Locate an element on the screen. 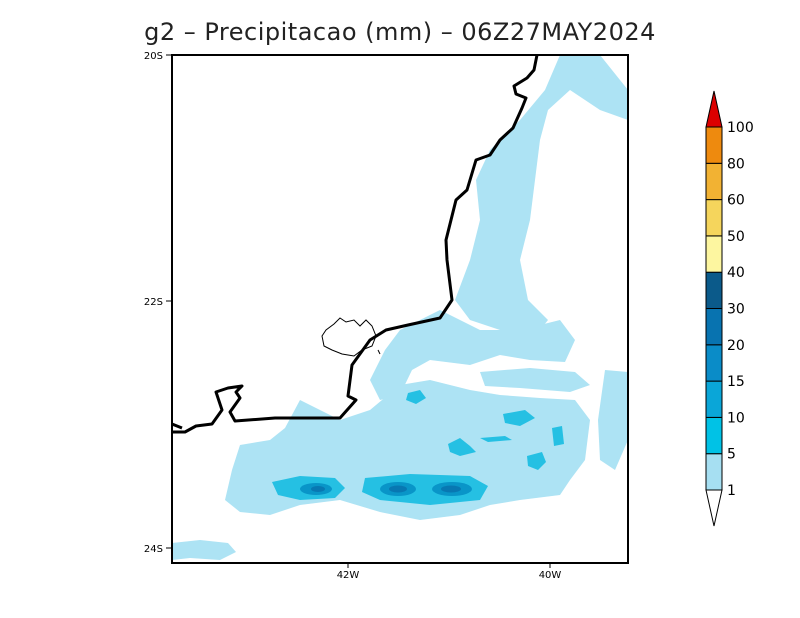 The height and width of the screenshot is (618, 800). precip-area-north-coast is located at coordinates (541, 192).